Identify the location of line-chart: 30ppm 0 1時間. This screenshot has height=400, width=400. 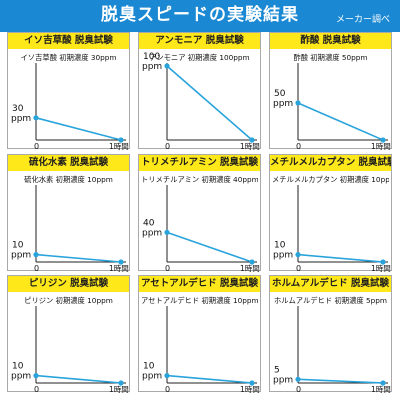
(70, 106).